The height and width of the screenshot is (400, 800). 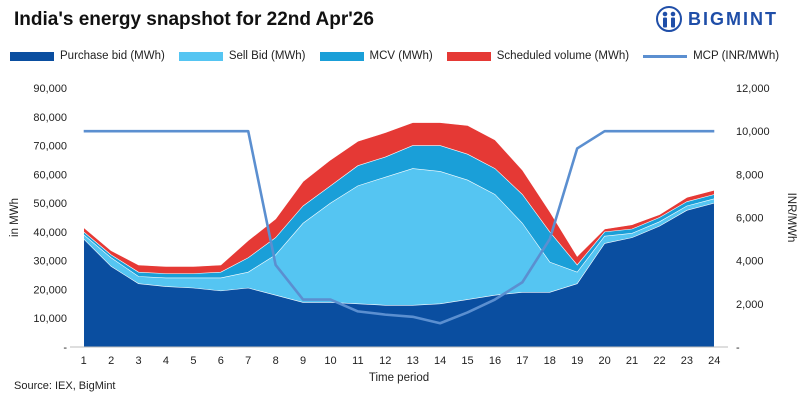 I want to click on x-axis-title: Time period, so click(x=399, y=378).